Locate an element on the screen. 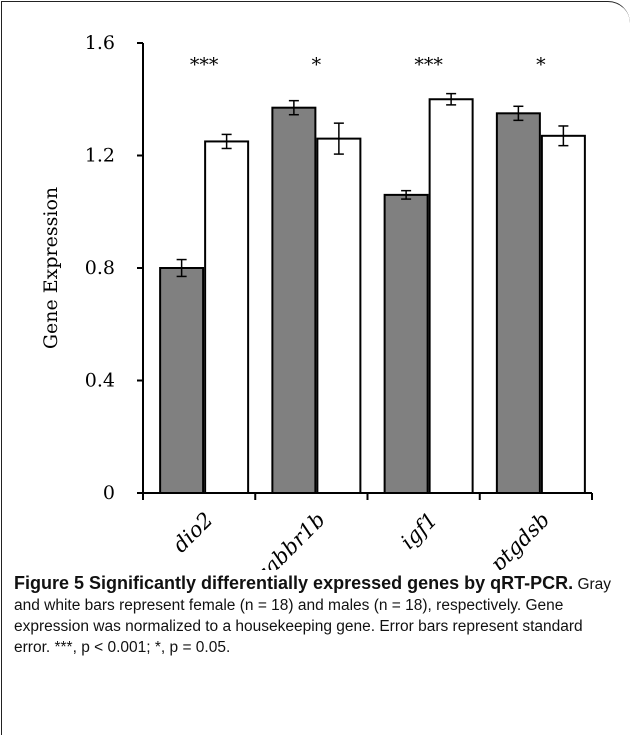  y-axis: 0 0.4 0.8 1.2 1.6 is located at coordinates (114, 268).